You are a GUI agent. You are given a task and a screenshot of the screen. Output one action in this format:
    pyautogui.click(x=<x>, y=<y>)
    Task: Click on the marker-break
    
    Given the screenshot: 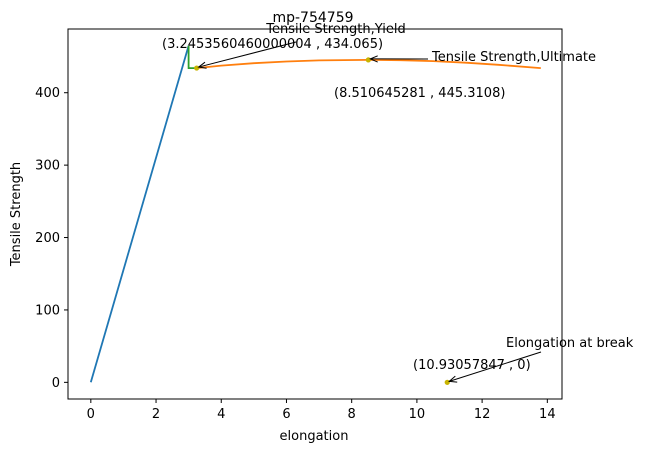 What is the action you would take?
    pyautogui.click(x=447, y=382)
    